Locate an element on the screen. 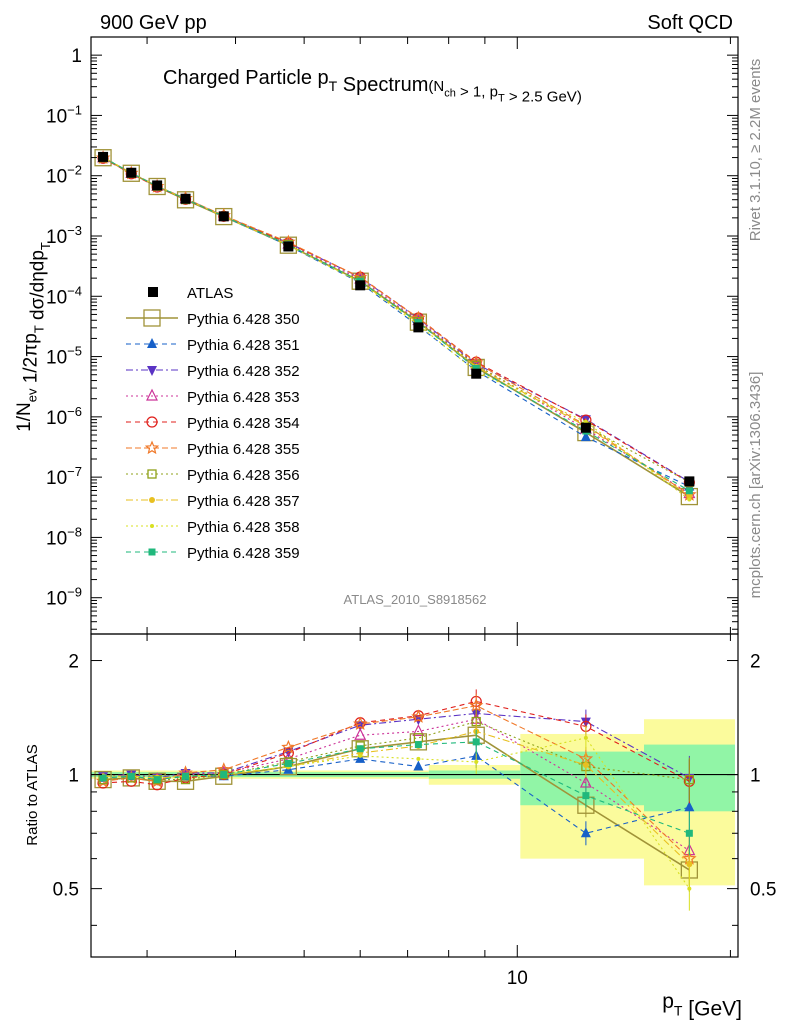 This screenshot has width=786, height=1024. y-tick-label: 10⁻¹ is located at coordinates (64, 114).